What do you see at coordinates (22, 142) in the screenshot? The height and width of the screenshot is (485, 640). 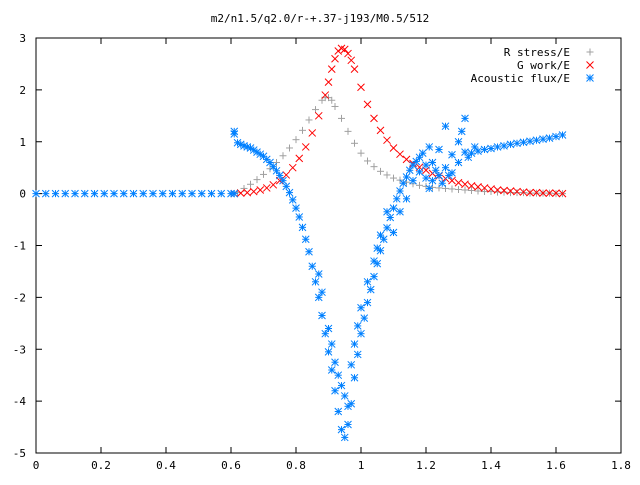 I see `y-tick-label: 1` at bounding box center [22, 142].